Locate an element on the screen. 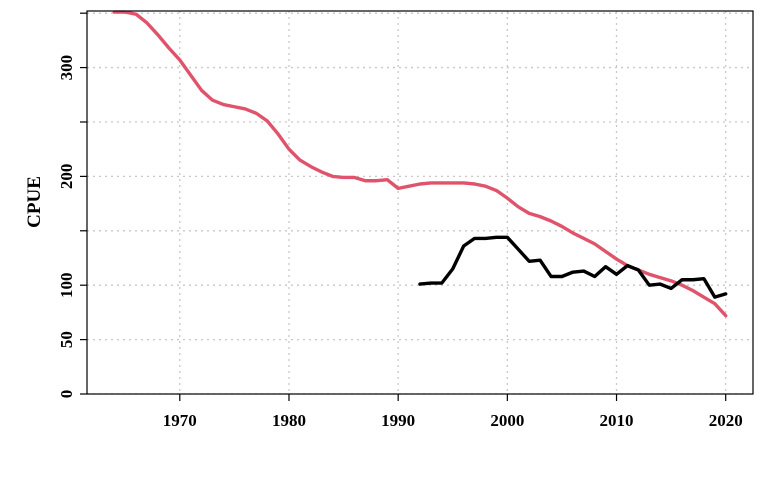  x-tick-label: 1980 is located at coordinates (289, 420).